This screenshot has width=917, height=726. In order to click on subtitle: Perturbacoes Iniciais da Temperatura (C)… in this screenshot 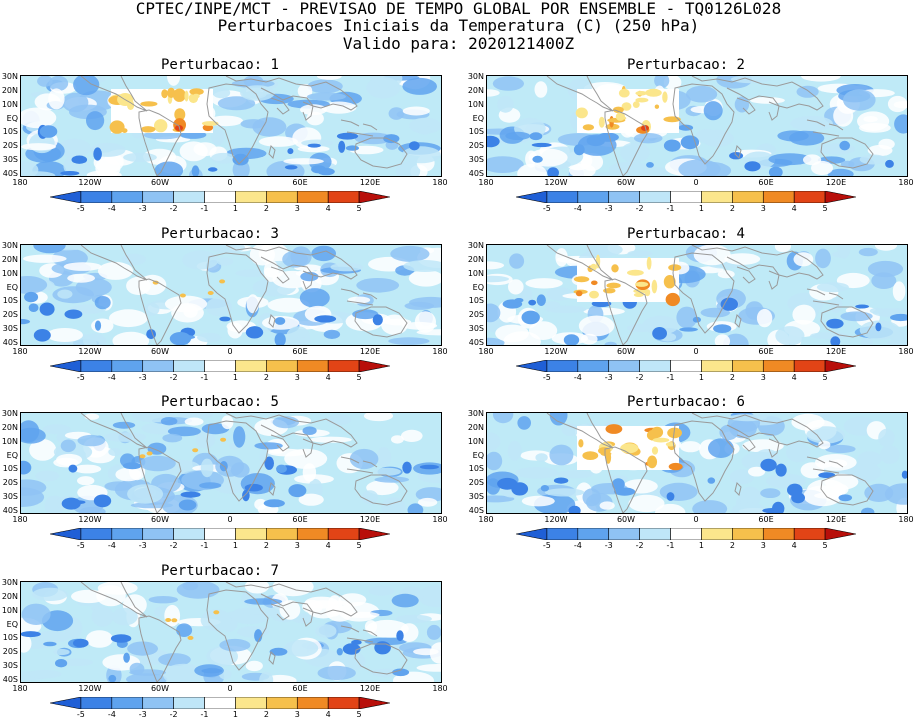, I will do `click(458, 25)`.